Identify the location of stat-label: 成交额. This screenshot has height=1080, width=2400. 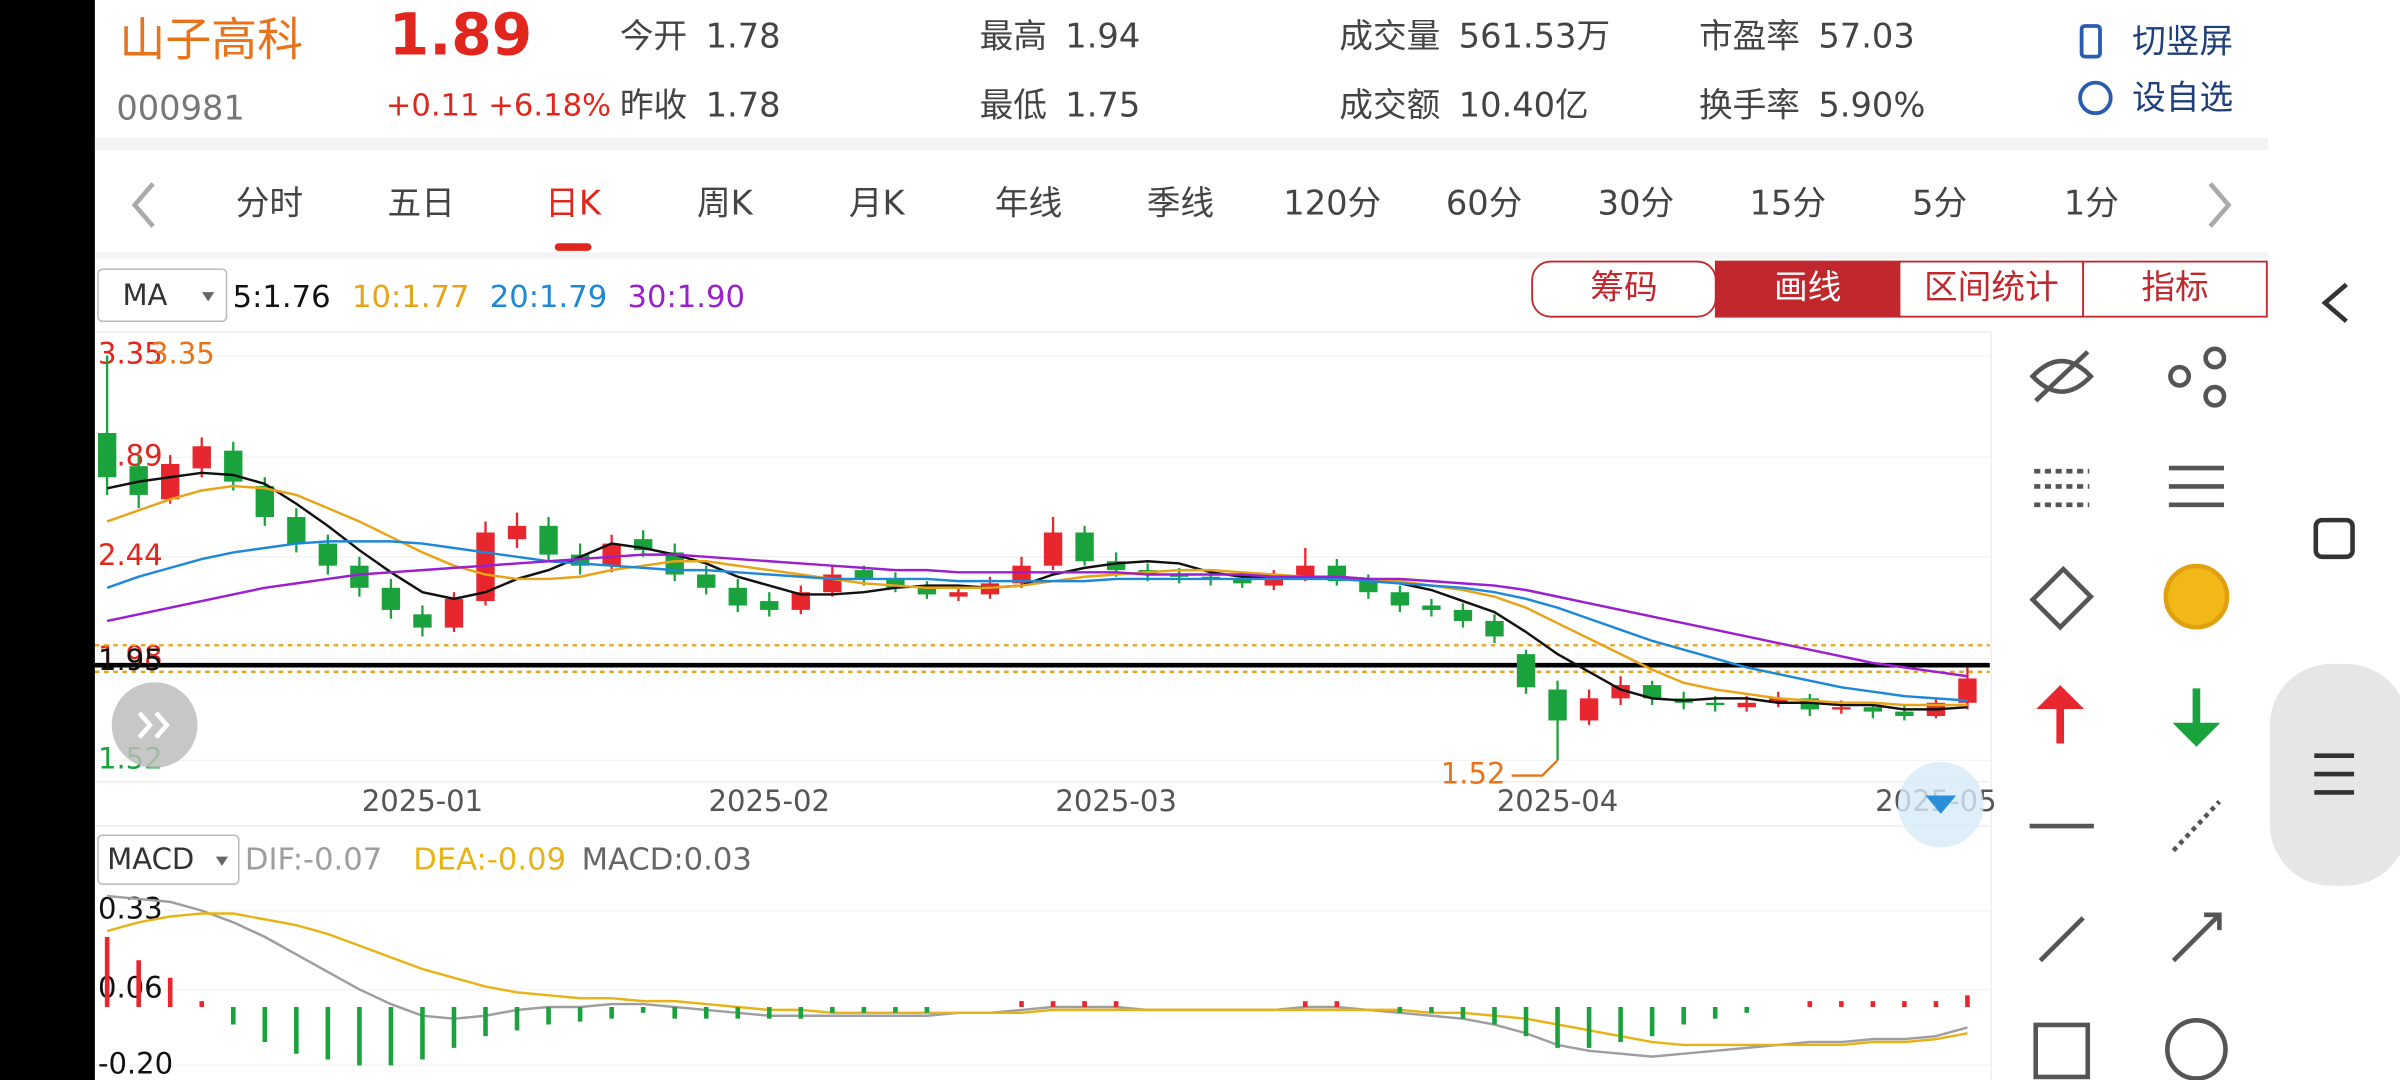
(1389, 105).